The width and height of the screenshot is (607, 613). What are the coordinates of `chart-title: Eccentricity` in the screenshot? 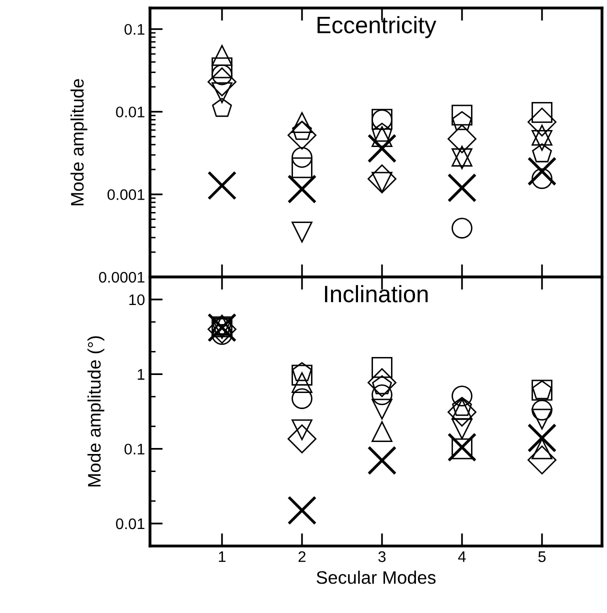 It's located at (377, 27).